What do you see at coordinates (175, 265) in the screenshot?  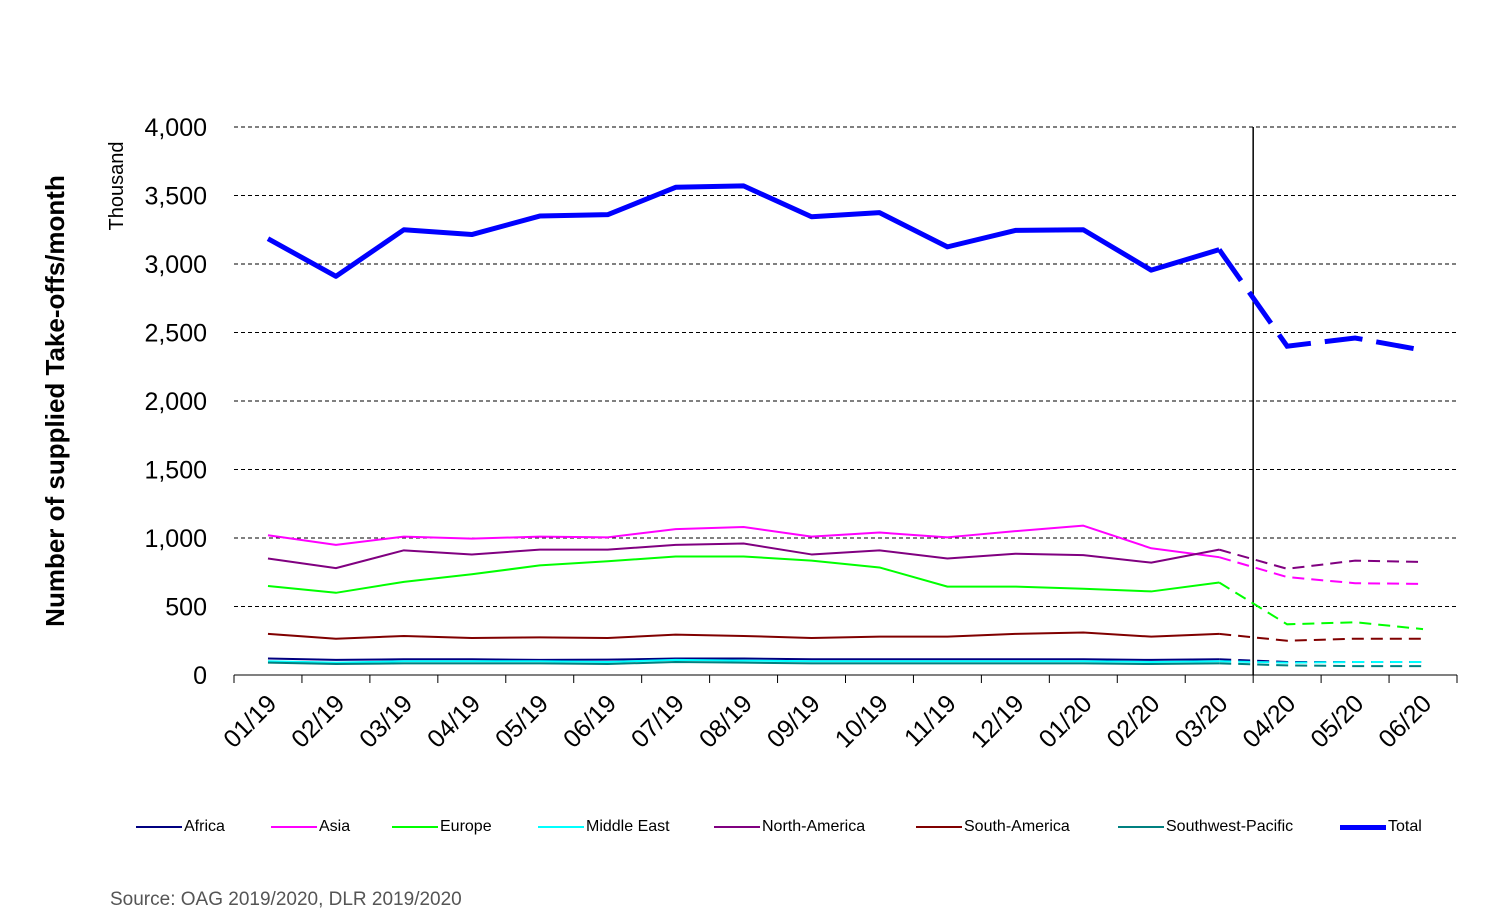 I see `y-tick-label: 3,000` at bounding box center [175, 265].